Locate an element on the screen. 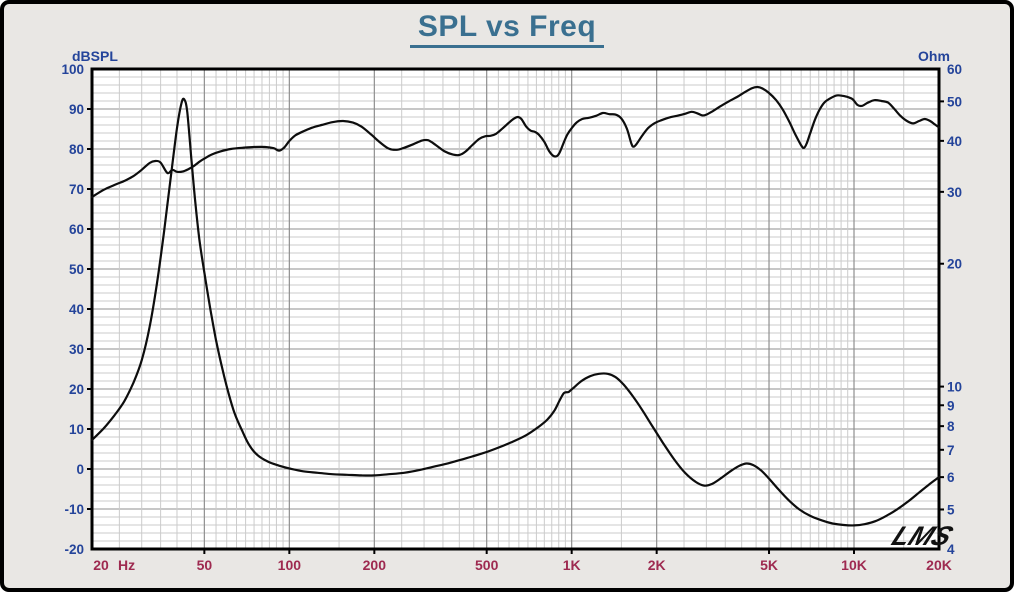 The width and height of the screenshot is (1014, 592). right-axis-title: Ohm is located at coordinates (934, 56).